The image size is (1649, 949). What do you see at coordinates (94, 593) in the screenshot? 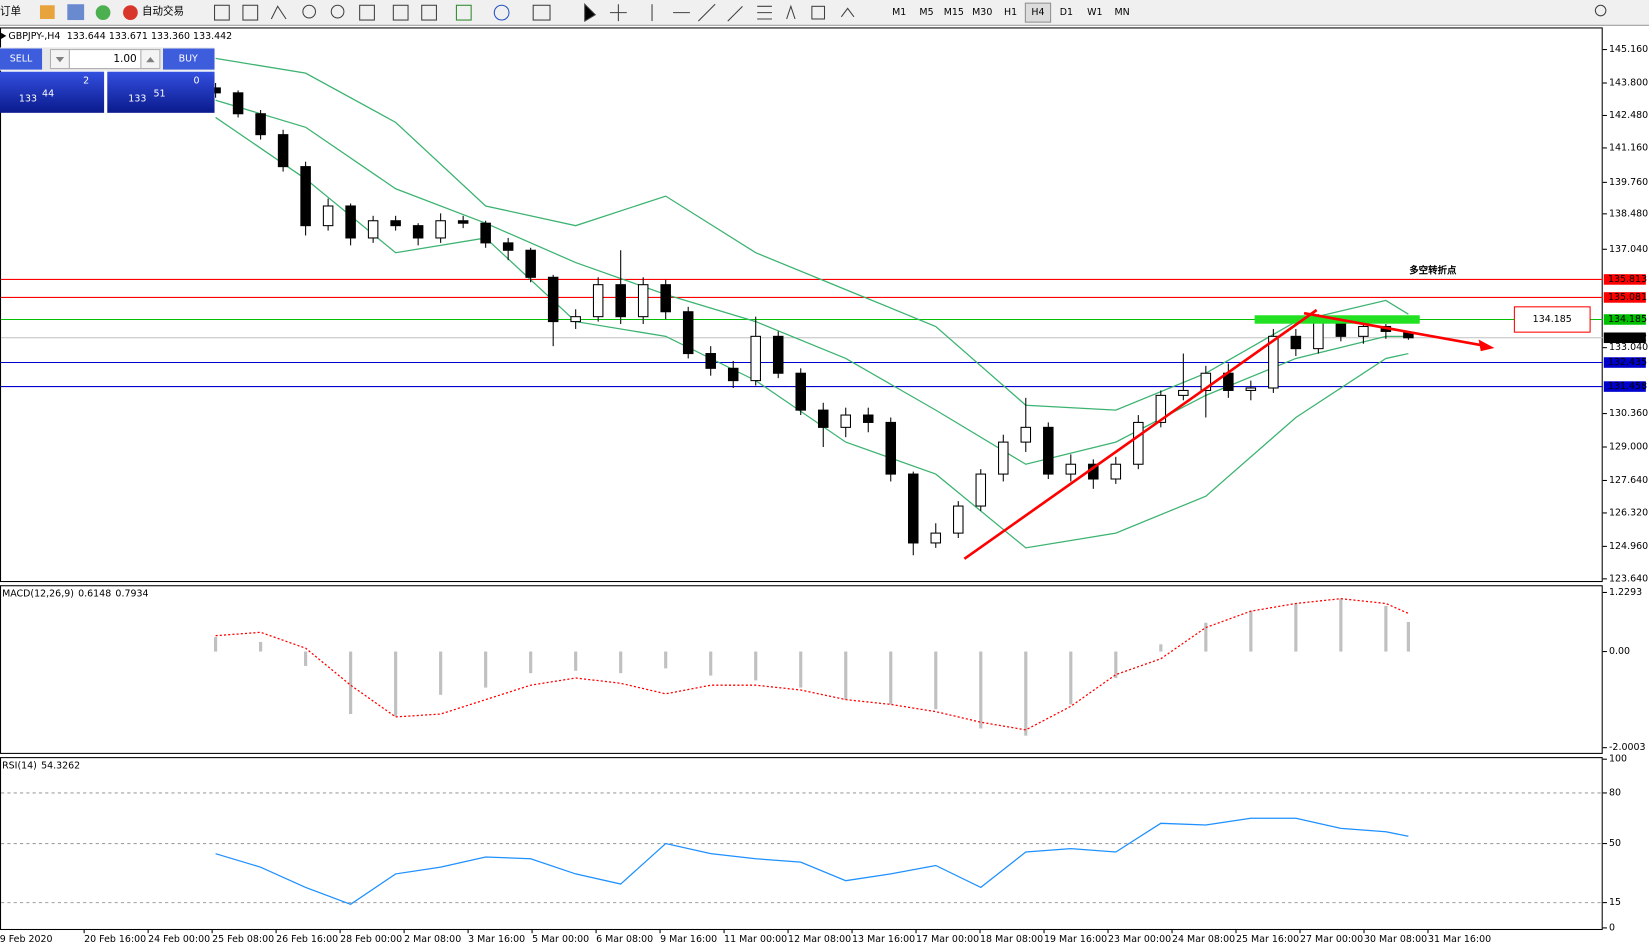
I see `indicator-title-part: 0.6148` at bounding box center [94, 593].